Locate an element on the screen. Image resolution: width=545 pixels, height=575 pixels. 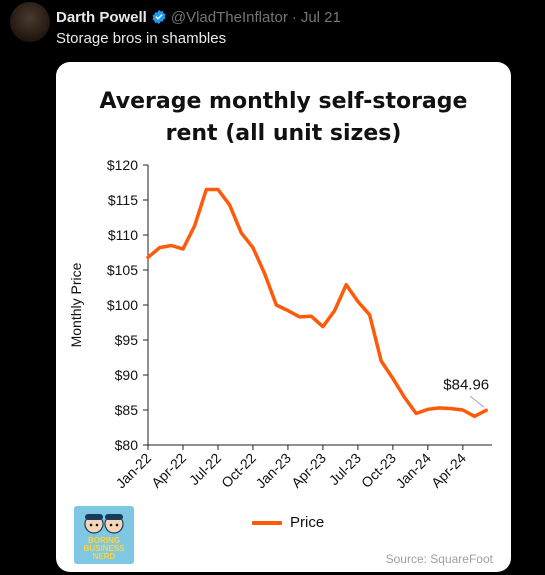
y-tick-label: $80 is located at coordinates (127, 445).